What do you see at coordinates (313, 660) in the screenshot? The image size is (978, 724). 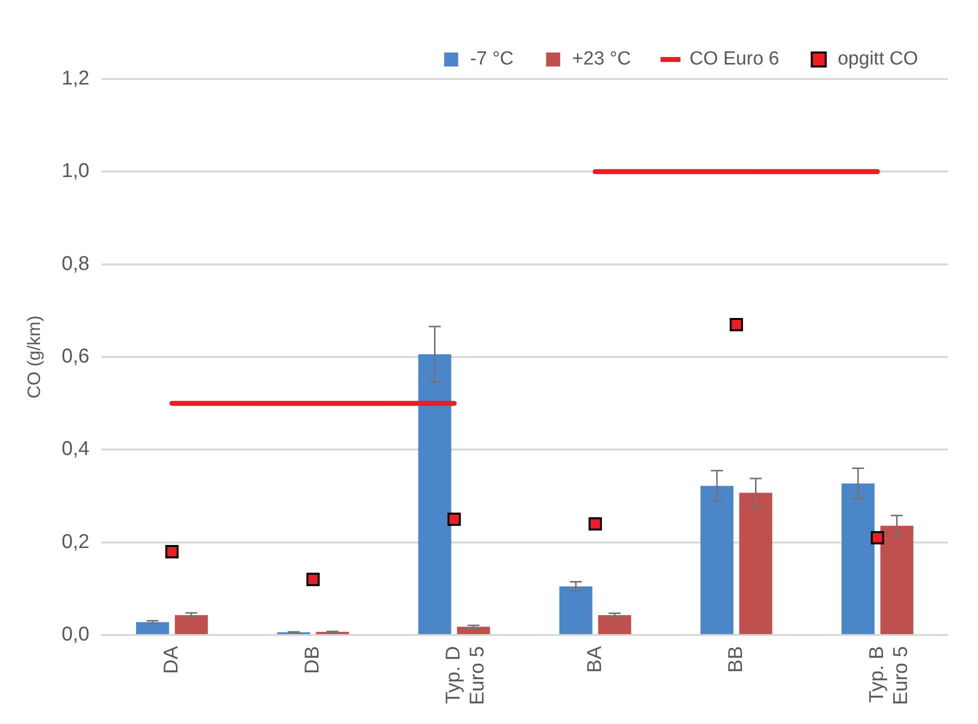 I see `x-tick-label: DB` at bounding box center [313, 660].